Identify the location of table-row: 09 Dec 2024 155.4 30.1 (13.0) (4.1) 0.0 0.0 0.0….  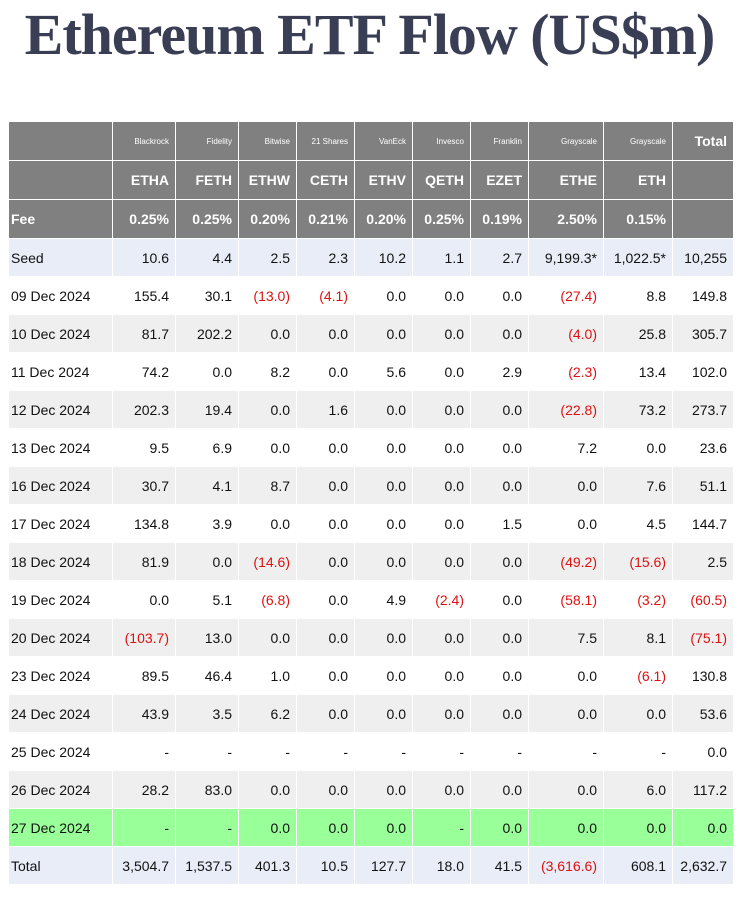
(371, 295).